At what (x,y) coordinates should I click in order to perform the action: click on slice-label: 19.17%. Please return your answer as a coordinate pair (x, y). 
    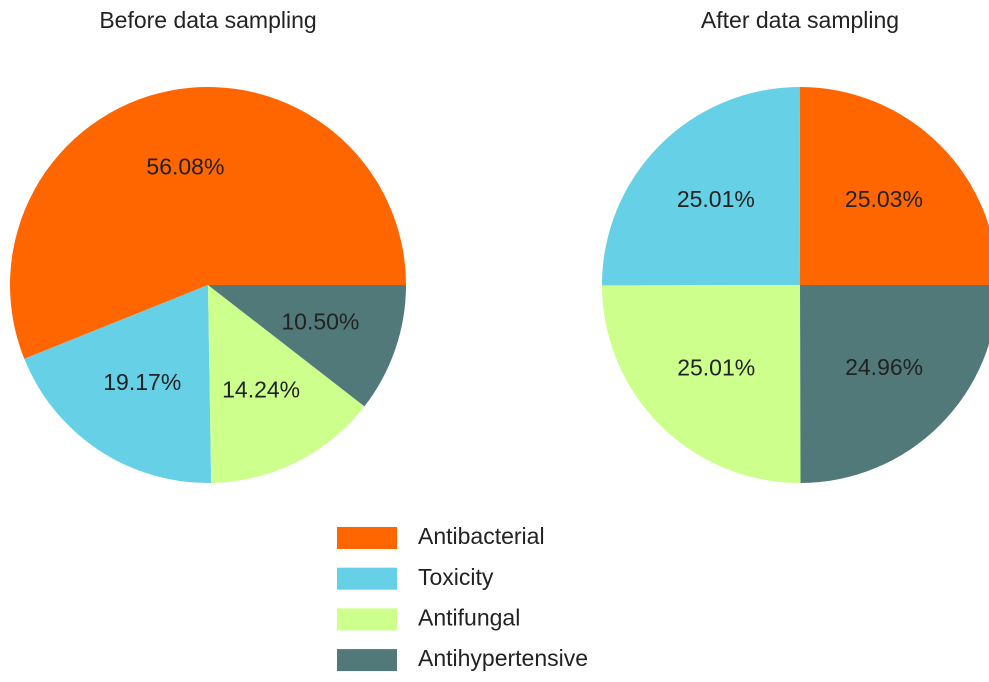
    Looking at the image, I should click on (142, 382).